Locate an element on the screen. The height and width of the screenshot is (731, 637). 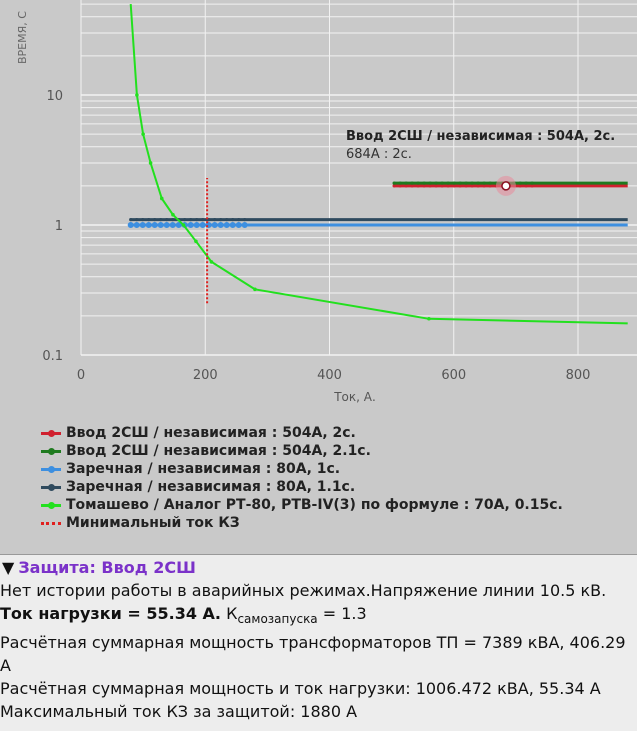
legend-label: Заречная / независимая : 80А, 1.1с. is located at coordinates (211, 487).